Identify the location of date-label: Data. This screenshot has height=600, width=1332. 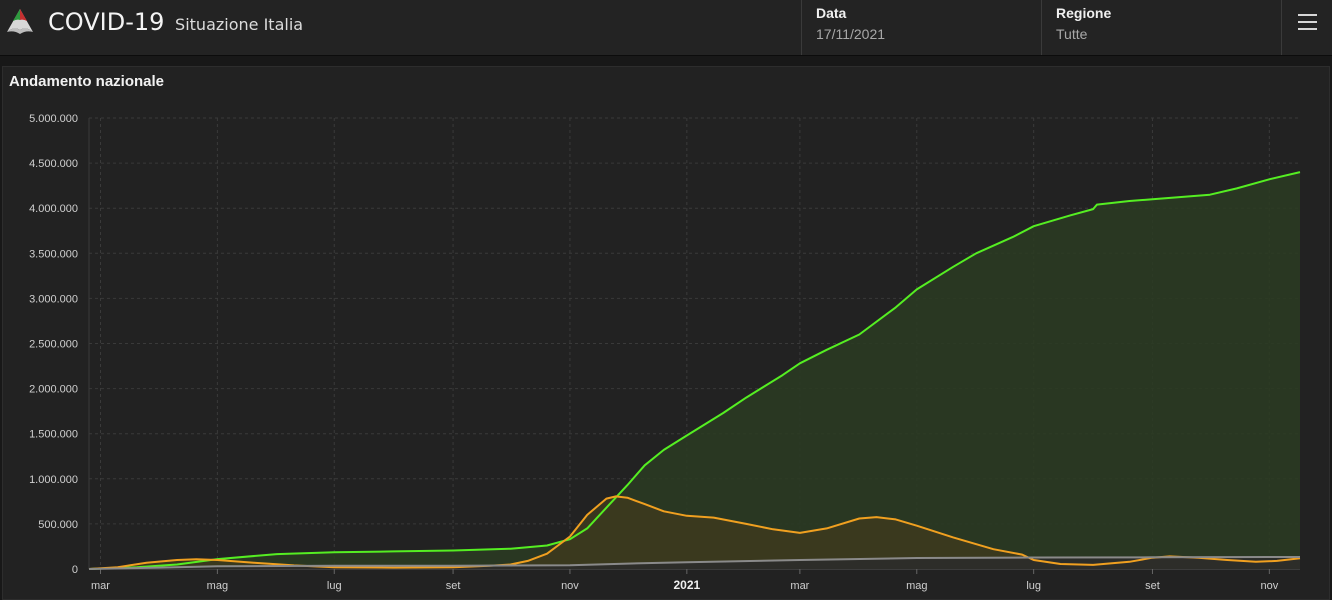
(831, 13).